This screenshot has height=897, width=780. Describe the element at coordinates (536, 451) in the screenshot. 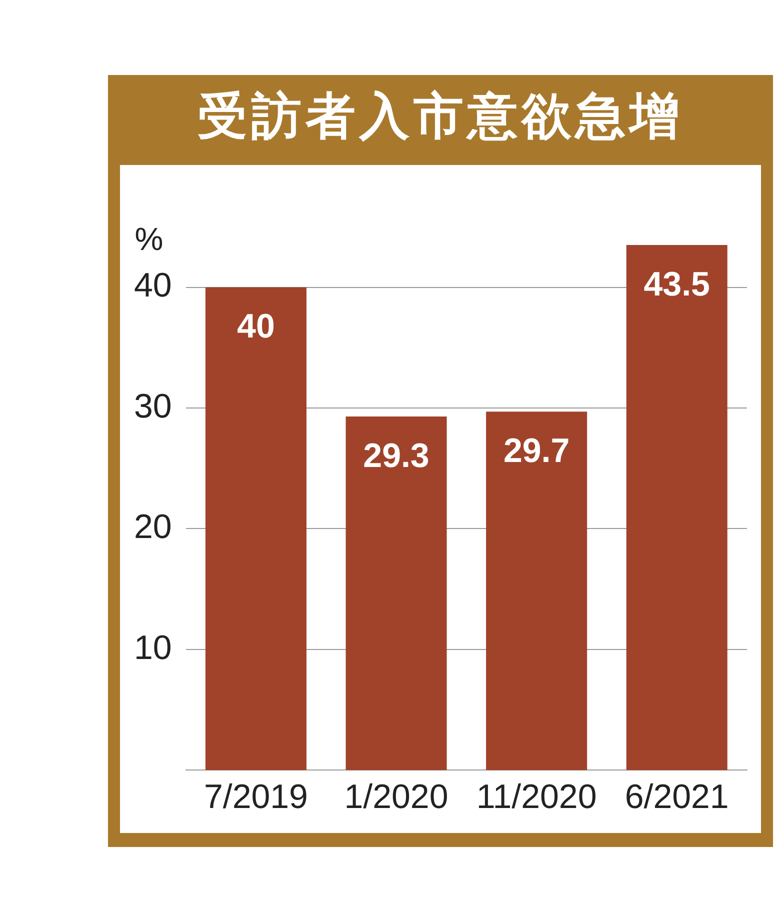

I see `data-label: 29.7` at that location.